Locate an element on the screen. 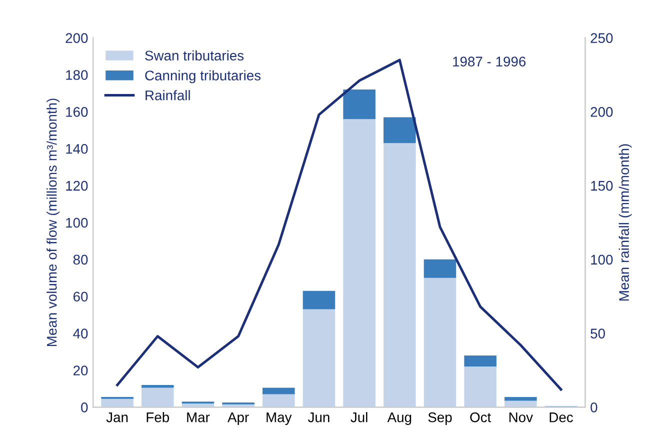 This screenshot has width=665, height=445. legend-label: Swan tributaries is located at coordinates (194, 55).